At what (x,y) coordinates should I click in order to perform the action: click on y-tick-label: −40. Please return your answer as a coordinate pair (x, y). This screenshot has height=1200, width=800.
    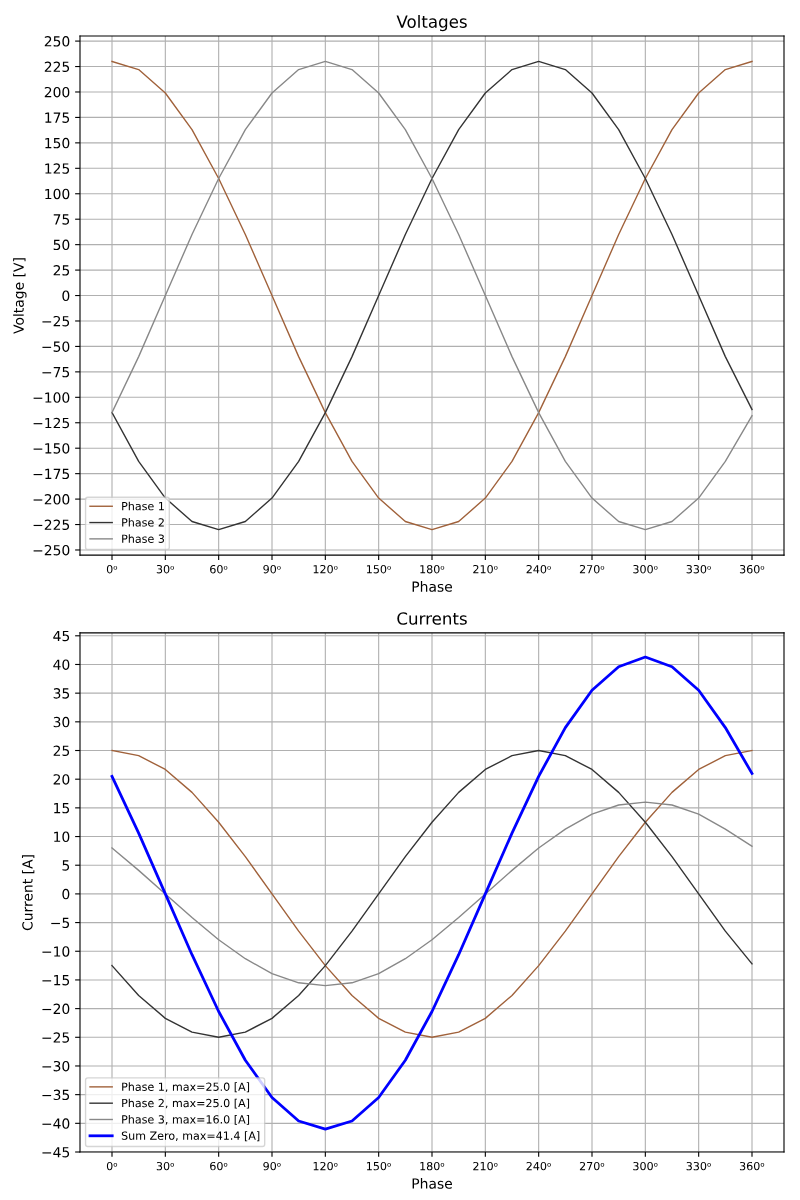
    Looking at the image, I should click on (56, 1123).